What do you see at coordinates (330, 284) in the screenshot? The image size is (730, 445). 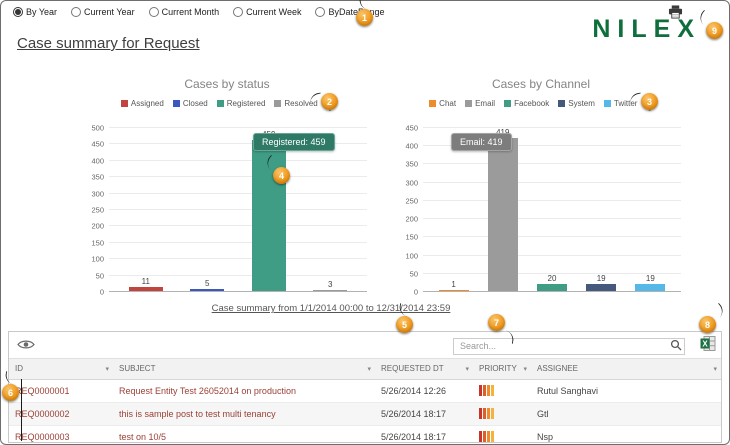 I see `bar-value-label: 3` at bounding box center [330, 284].